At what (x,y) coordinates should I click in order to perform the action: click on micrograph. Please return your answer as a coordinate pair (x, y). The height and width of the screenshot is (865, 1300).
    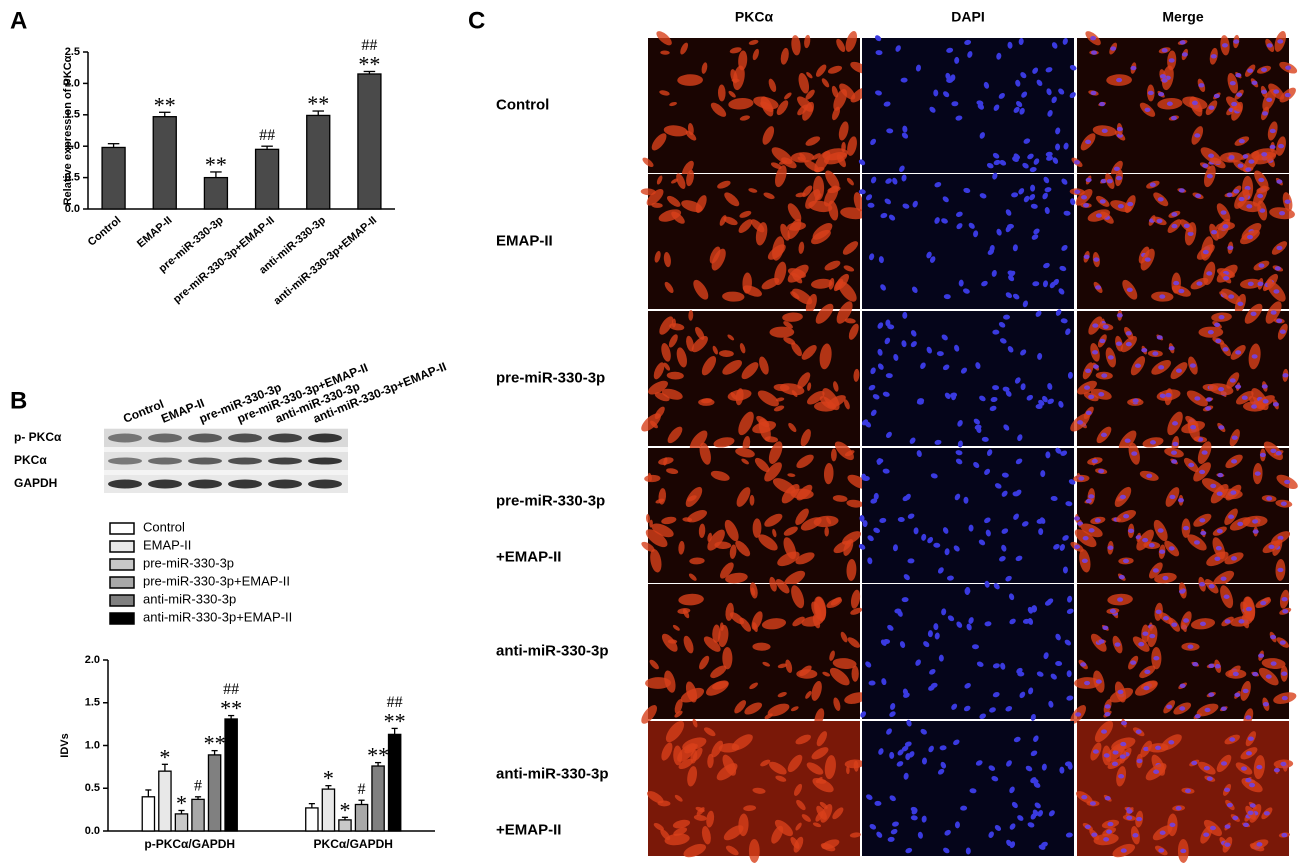
    Looking at the image, I should click on (968, 515).